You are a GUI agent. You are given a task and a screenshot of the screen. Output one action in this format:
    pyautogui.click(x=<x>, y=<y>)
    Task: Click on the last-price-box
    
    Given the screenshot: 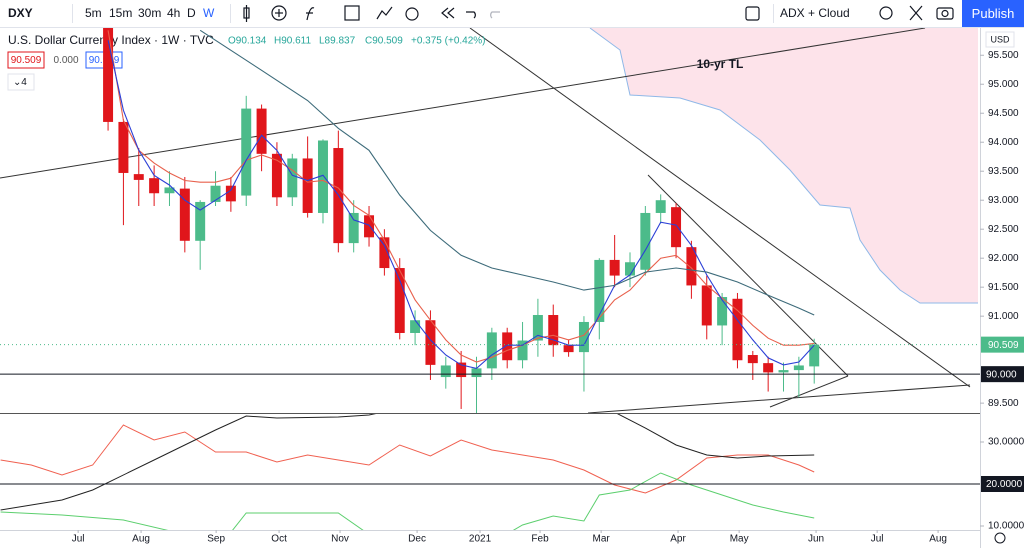 What is the action you would take?
    pyautogui.click(x=1002, y=344)
    